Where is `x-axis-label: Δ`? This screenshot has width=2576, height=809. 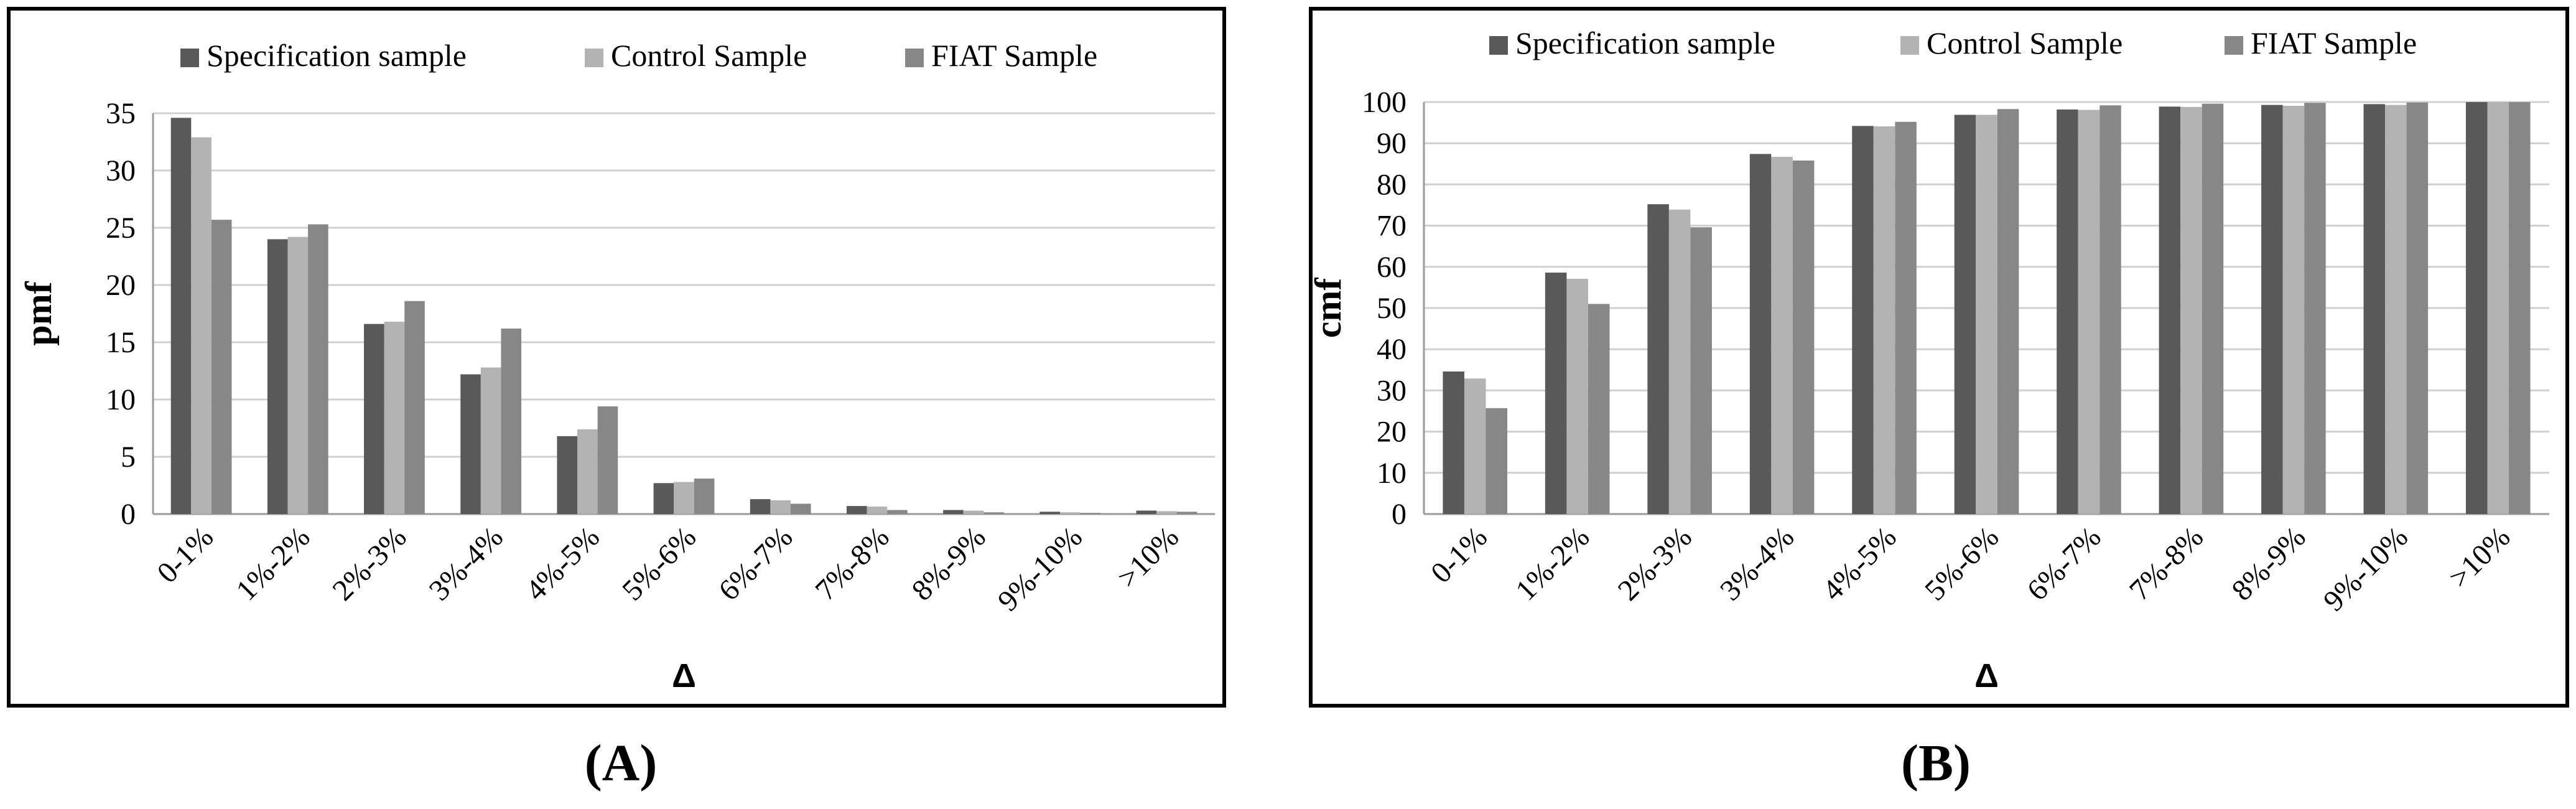
x-axis-label: Δ is located at coordinates (1986, 676).